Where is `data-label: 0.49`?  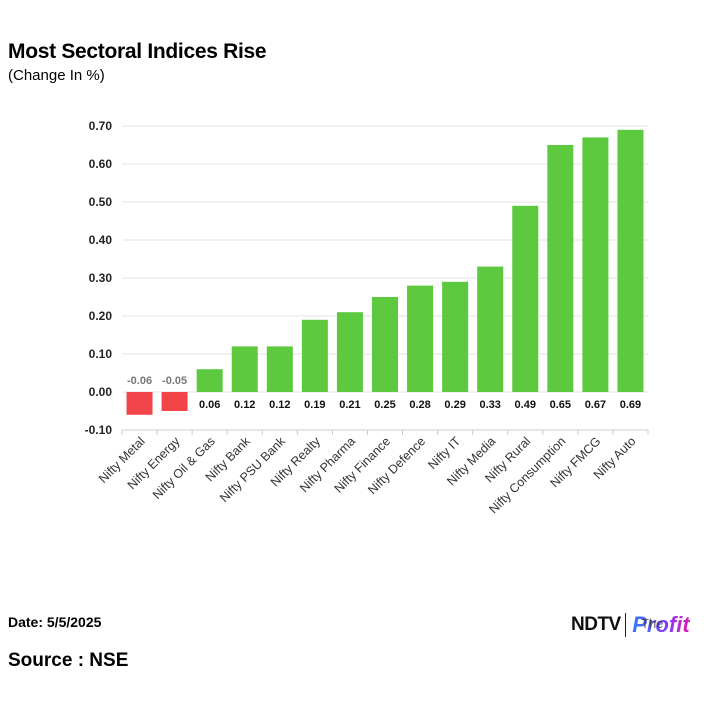
data-label: 0.49 is located at coordinates (525, 405).